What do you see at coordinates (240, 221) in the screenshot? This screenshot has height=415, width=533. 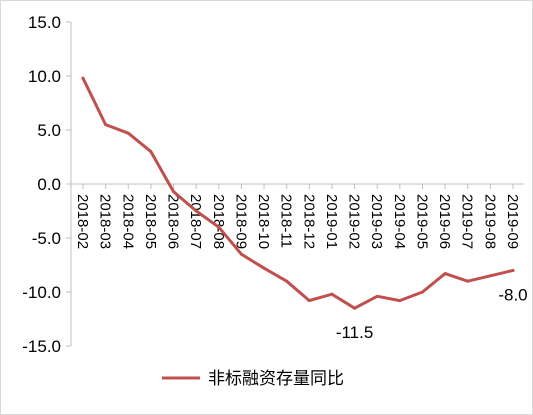 I see `x-tick-label: 2018-09` at bounding box center [240, 221].